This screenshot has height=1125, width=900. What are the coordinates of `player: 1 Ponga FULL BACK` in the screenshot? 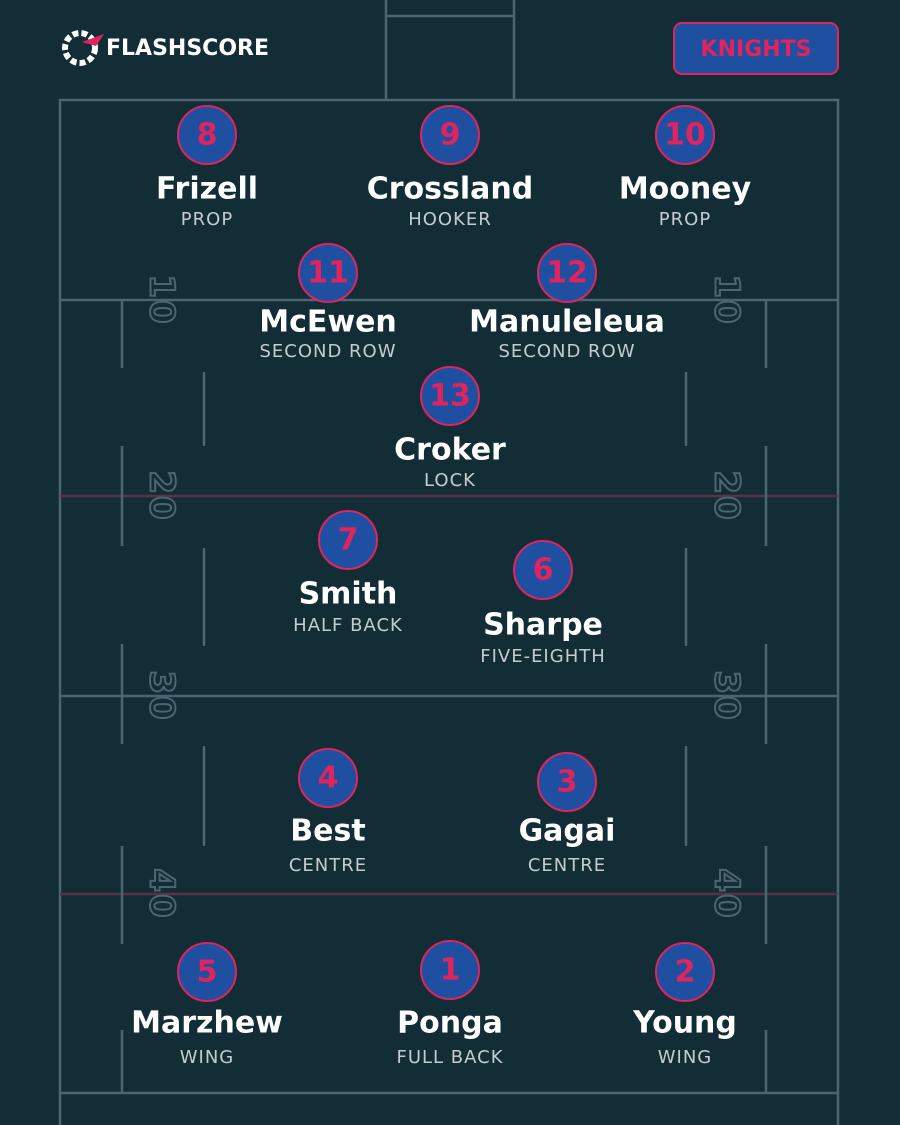 It's located at (449, 1004).